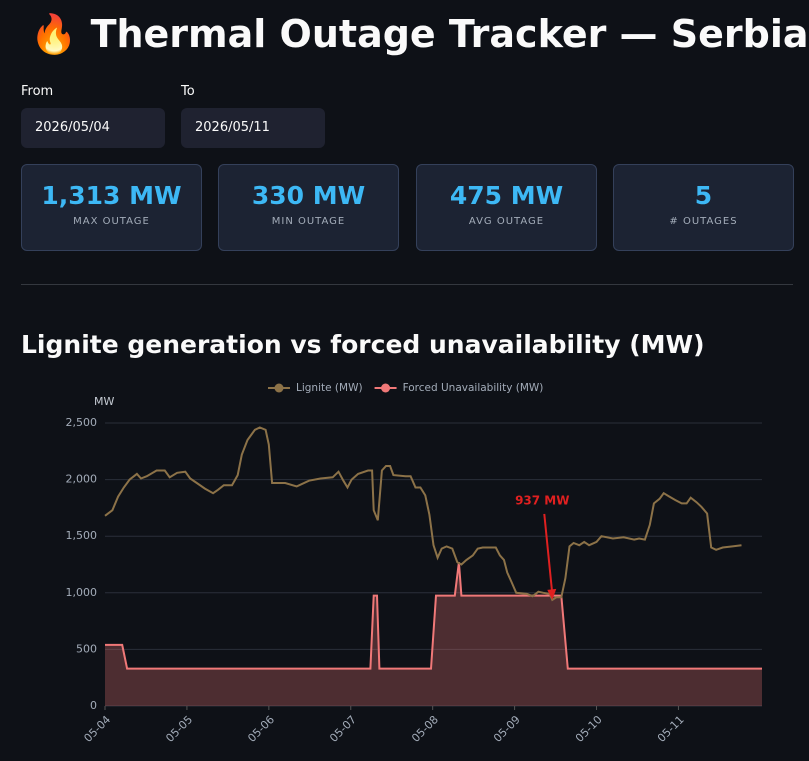 The height and width of the screenshot is (761, 809). Describe the element at coordinates (548, 554) in the screenshot. I see `annotation-arrow` at that location.